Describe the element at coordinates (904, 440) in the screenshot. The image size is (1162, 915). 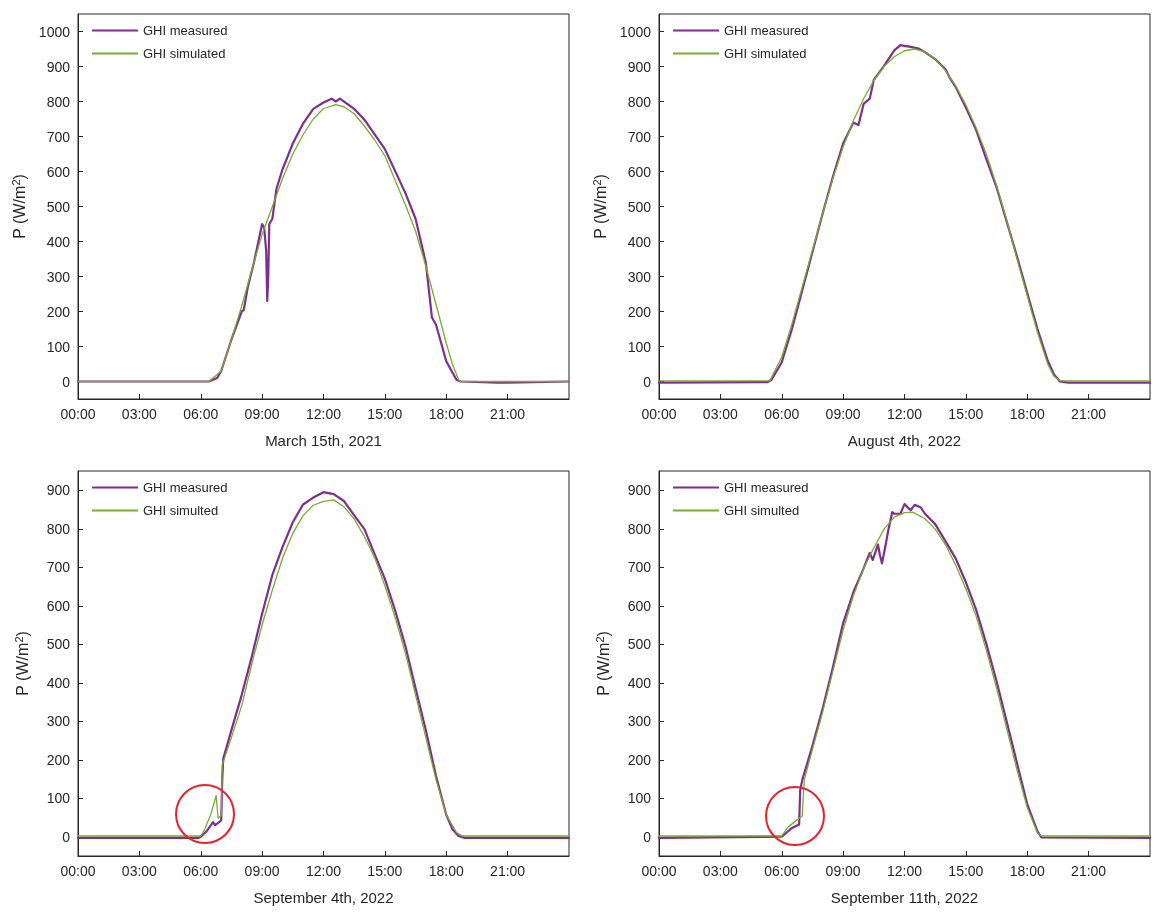
I see `x-axis-title: August 4th, 2022` at that location.